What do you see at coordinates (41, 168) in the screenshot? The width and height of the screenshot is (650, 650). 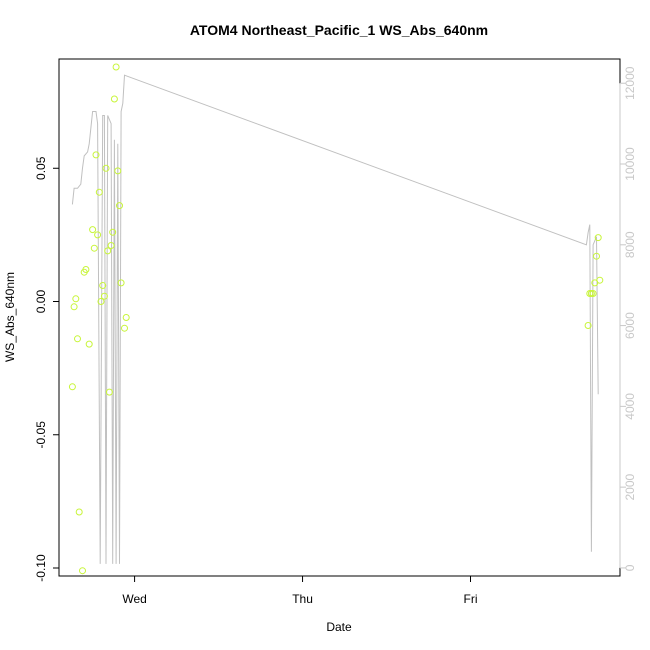 I see `y-tick-label: 0.05` at bounding box center [41, 168].